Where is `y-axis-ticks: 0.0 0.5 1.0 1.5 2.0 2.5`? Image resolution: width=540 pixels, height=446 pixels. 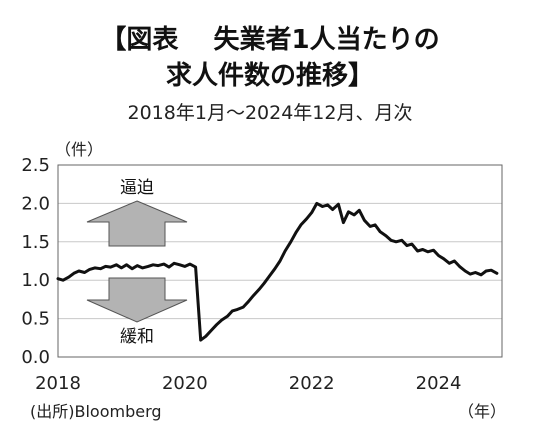 y-axis-ticks: 0.0 0.5 1.0 1.5 2.0 2.5 is located at coordinates (35, 261).